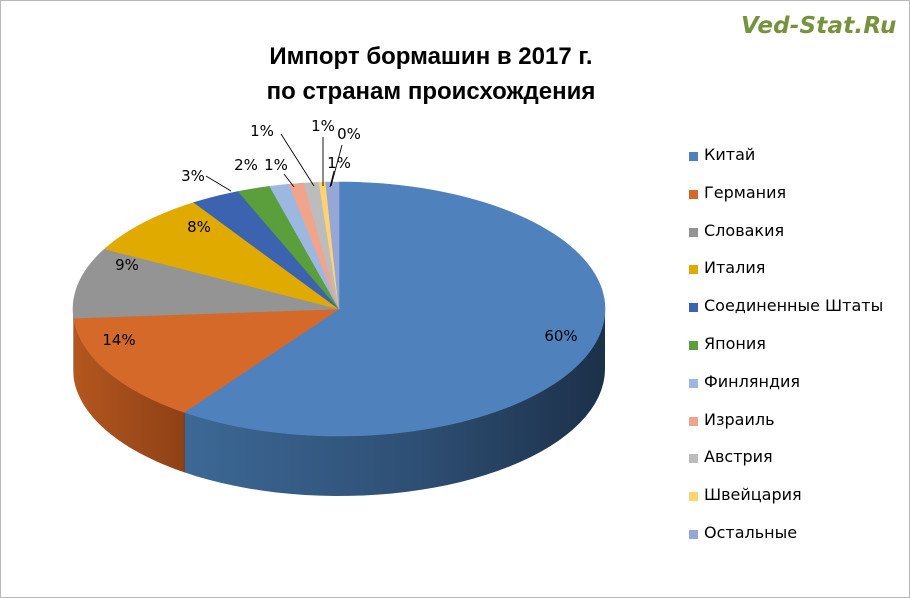 This screenshot has height=598, width=910. What do you see at coordinates (431, 91) in the screenshot?
I see `chart-title-line-2: по странам происхождения` at bounding box center [431, 91].